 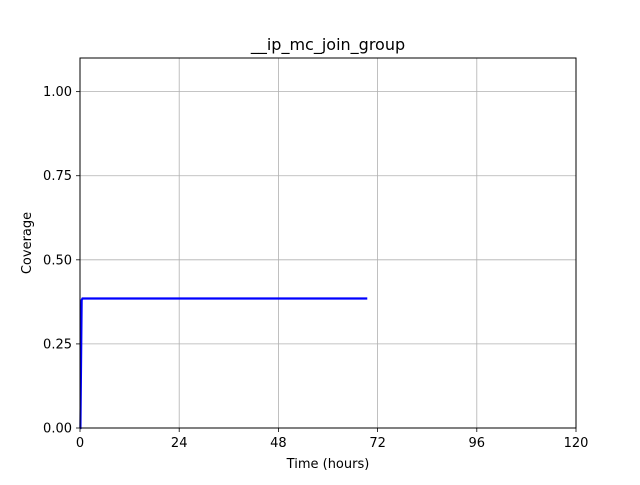 I want to click on x-tick-label: 0, so click(x=80, y=443).